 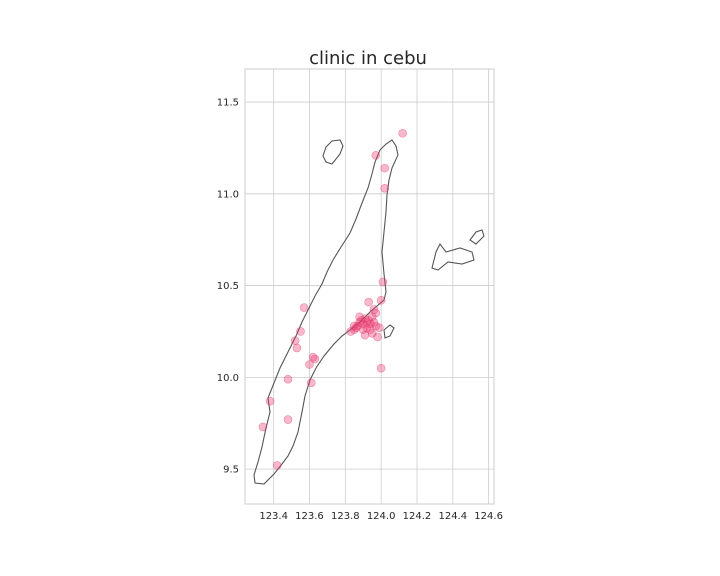 What do you see at coordinates (231, 470) in the screenshot?
I see `y-tick-label: 9.5` at bounding box center [231, 470].